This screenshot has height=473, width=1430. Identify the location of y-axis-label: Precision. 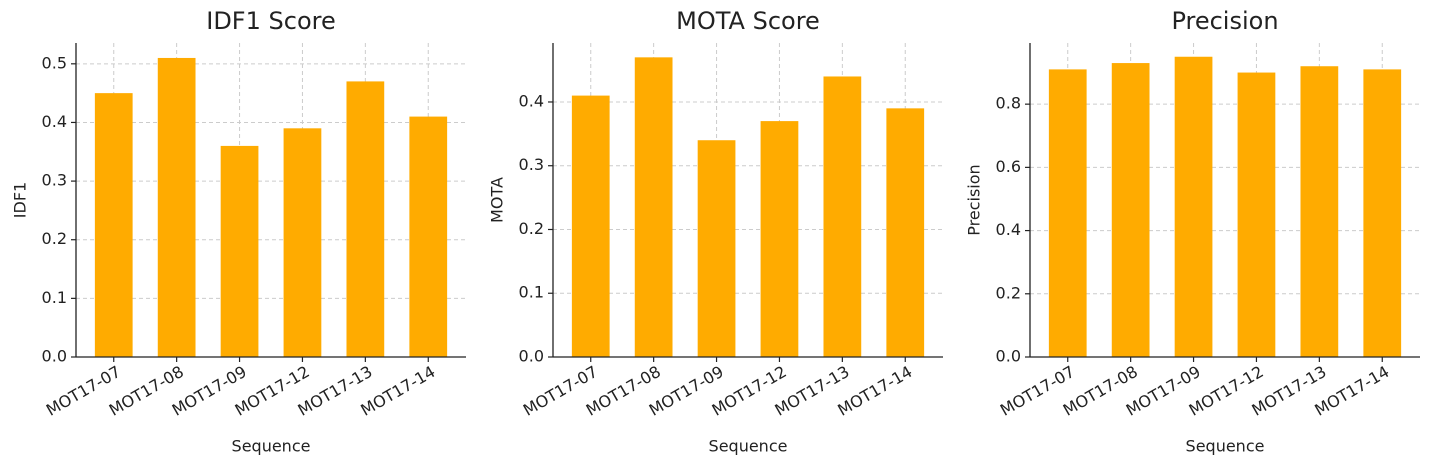
(974, 199).